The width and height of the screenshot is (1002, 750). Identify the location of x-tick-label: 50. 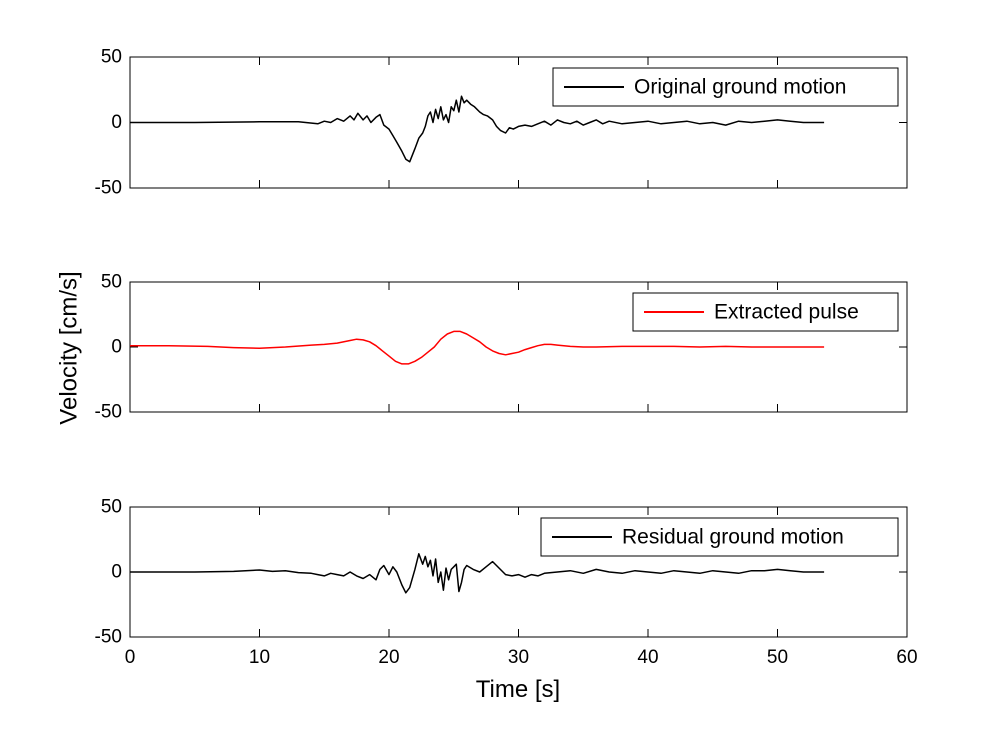
(777, 657).